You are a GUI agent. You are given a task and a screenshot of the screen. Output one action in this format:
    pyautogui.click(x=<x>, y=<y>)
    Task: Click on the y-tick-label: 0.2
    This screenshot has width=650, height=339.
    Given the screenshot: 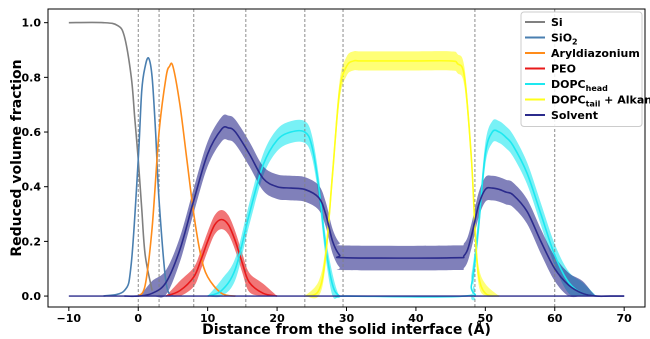 What is the action you would take?
    pyautogui.click(x=32, y=241)
    